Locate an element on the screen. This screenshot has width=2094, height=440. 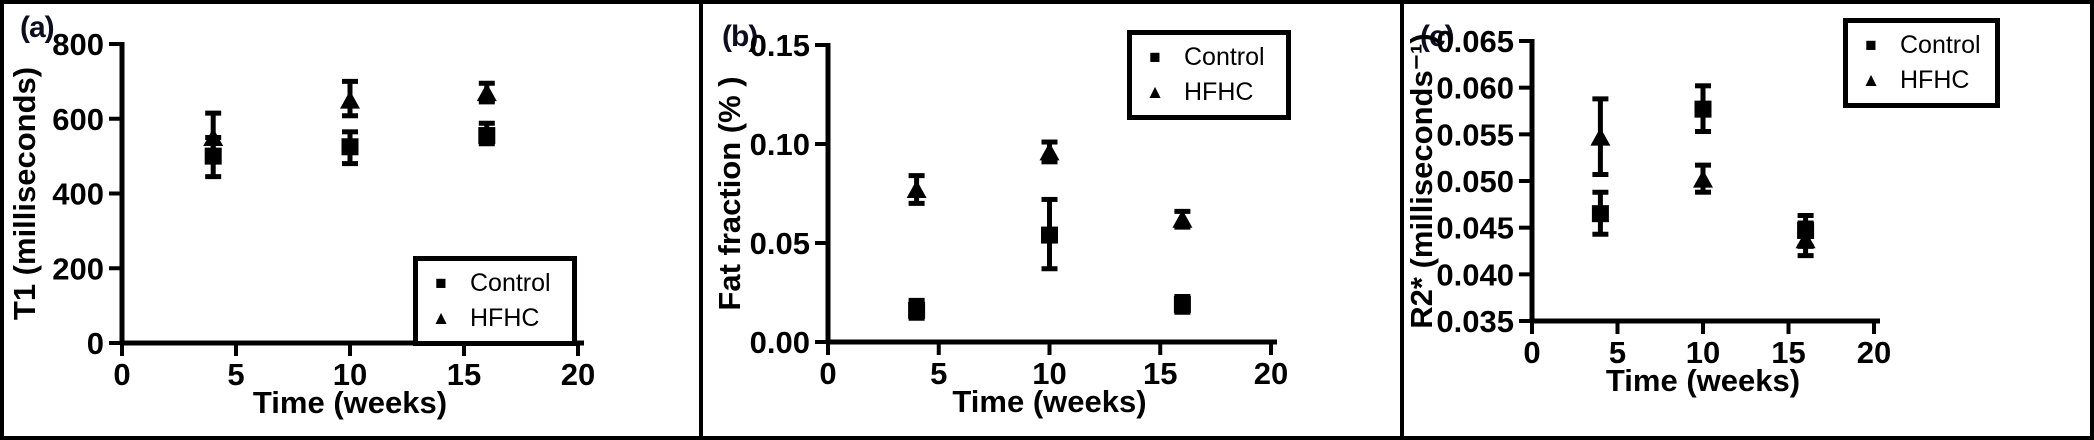
y-tick-label: 200 is located at coordinates (78, 268).